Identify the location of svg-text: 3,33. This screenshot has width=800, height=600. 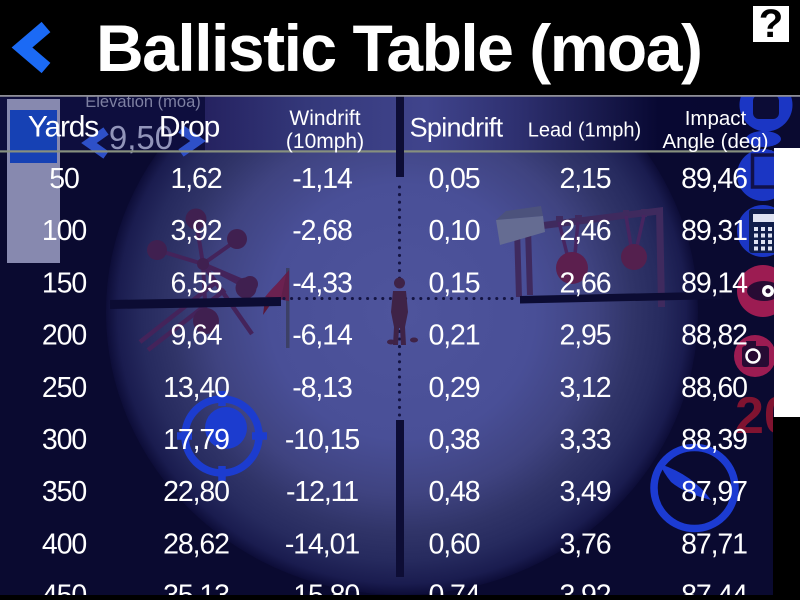
(584, 440).